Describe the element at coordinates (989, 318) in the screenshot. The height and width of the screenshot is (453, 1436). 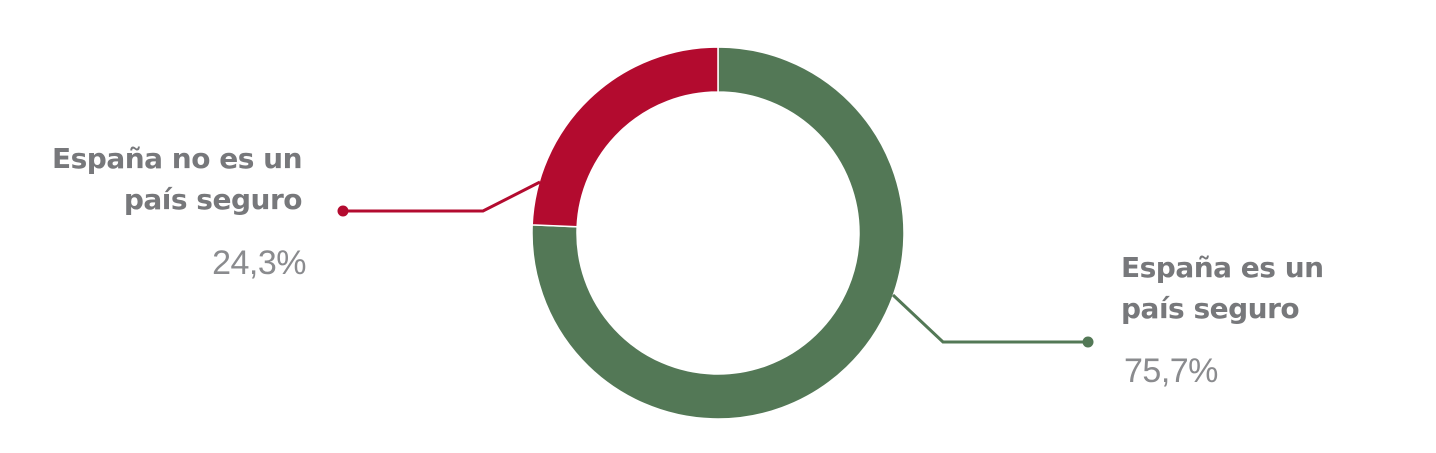
I see `leader-line-seguro` at that location.